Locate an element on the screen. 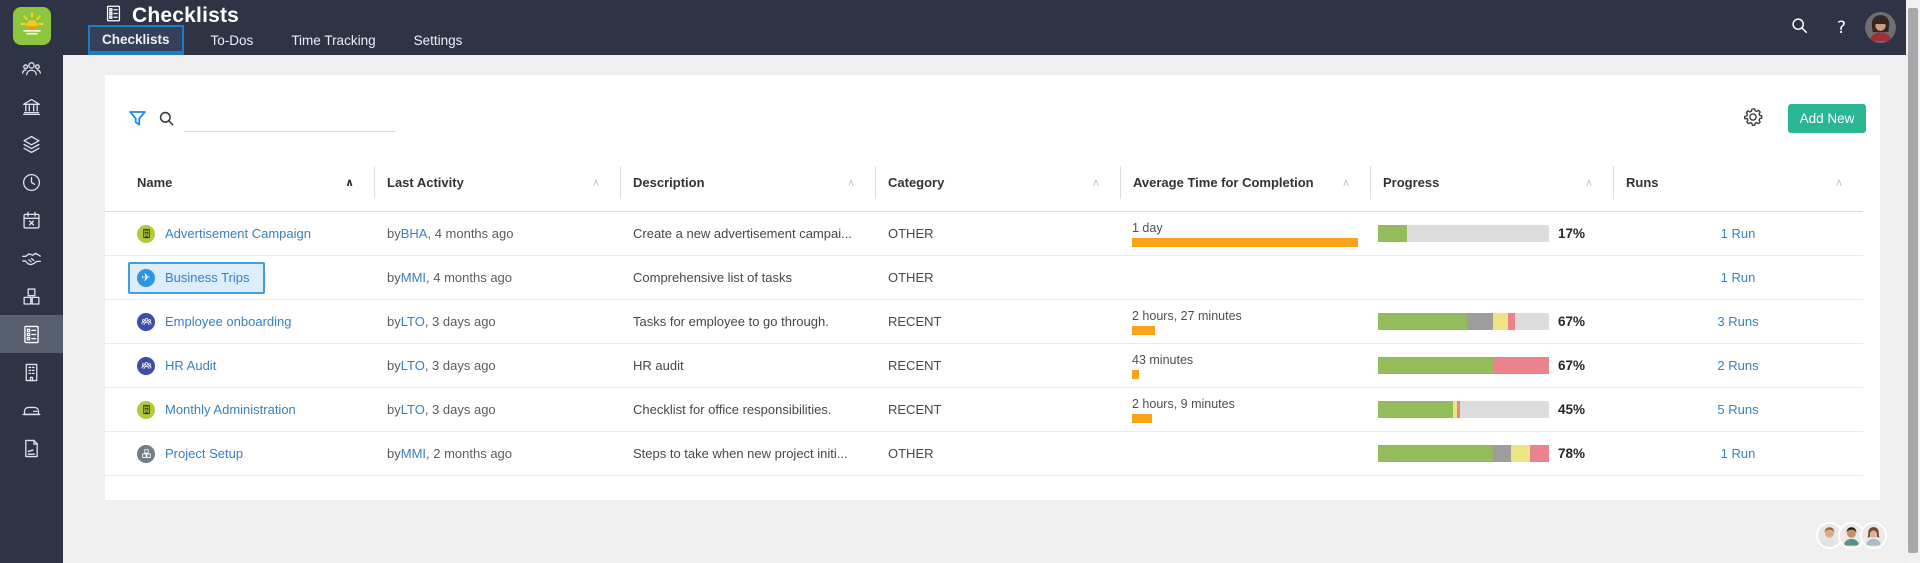 This screenshot has height=563, width=1920. sidebar-item-building-icon is located at coordinates (31, 372).